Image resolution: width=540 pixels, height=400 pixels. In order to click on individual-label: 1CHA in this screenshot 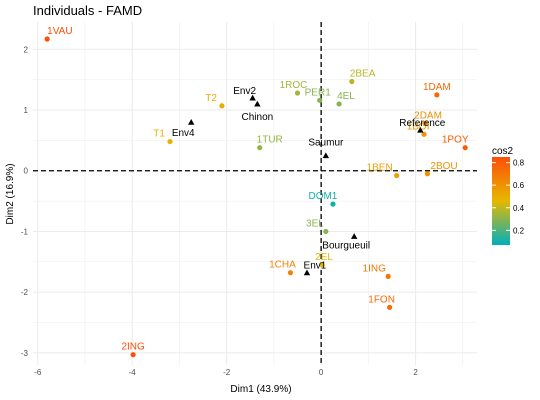, I will do `click(282, 265)`.